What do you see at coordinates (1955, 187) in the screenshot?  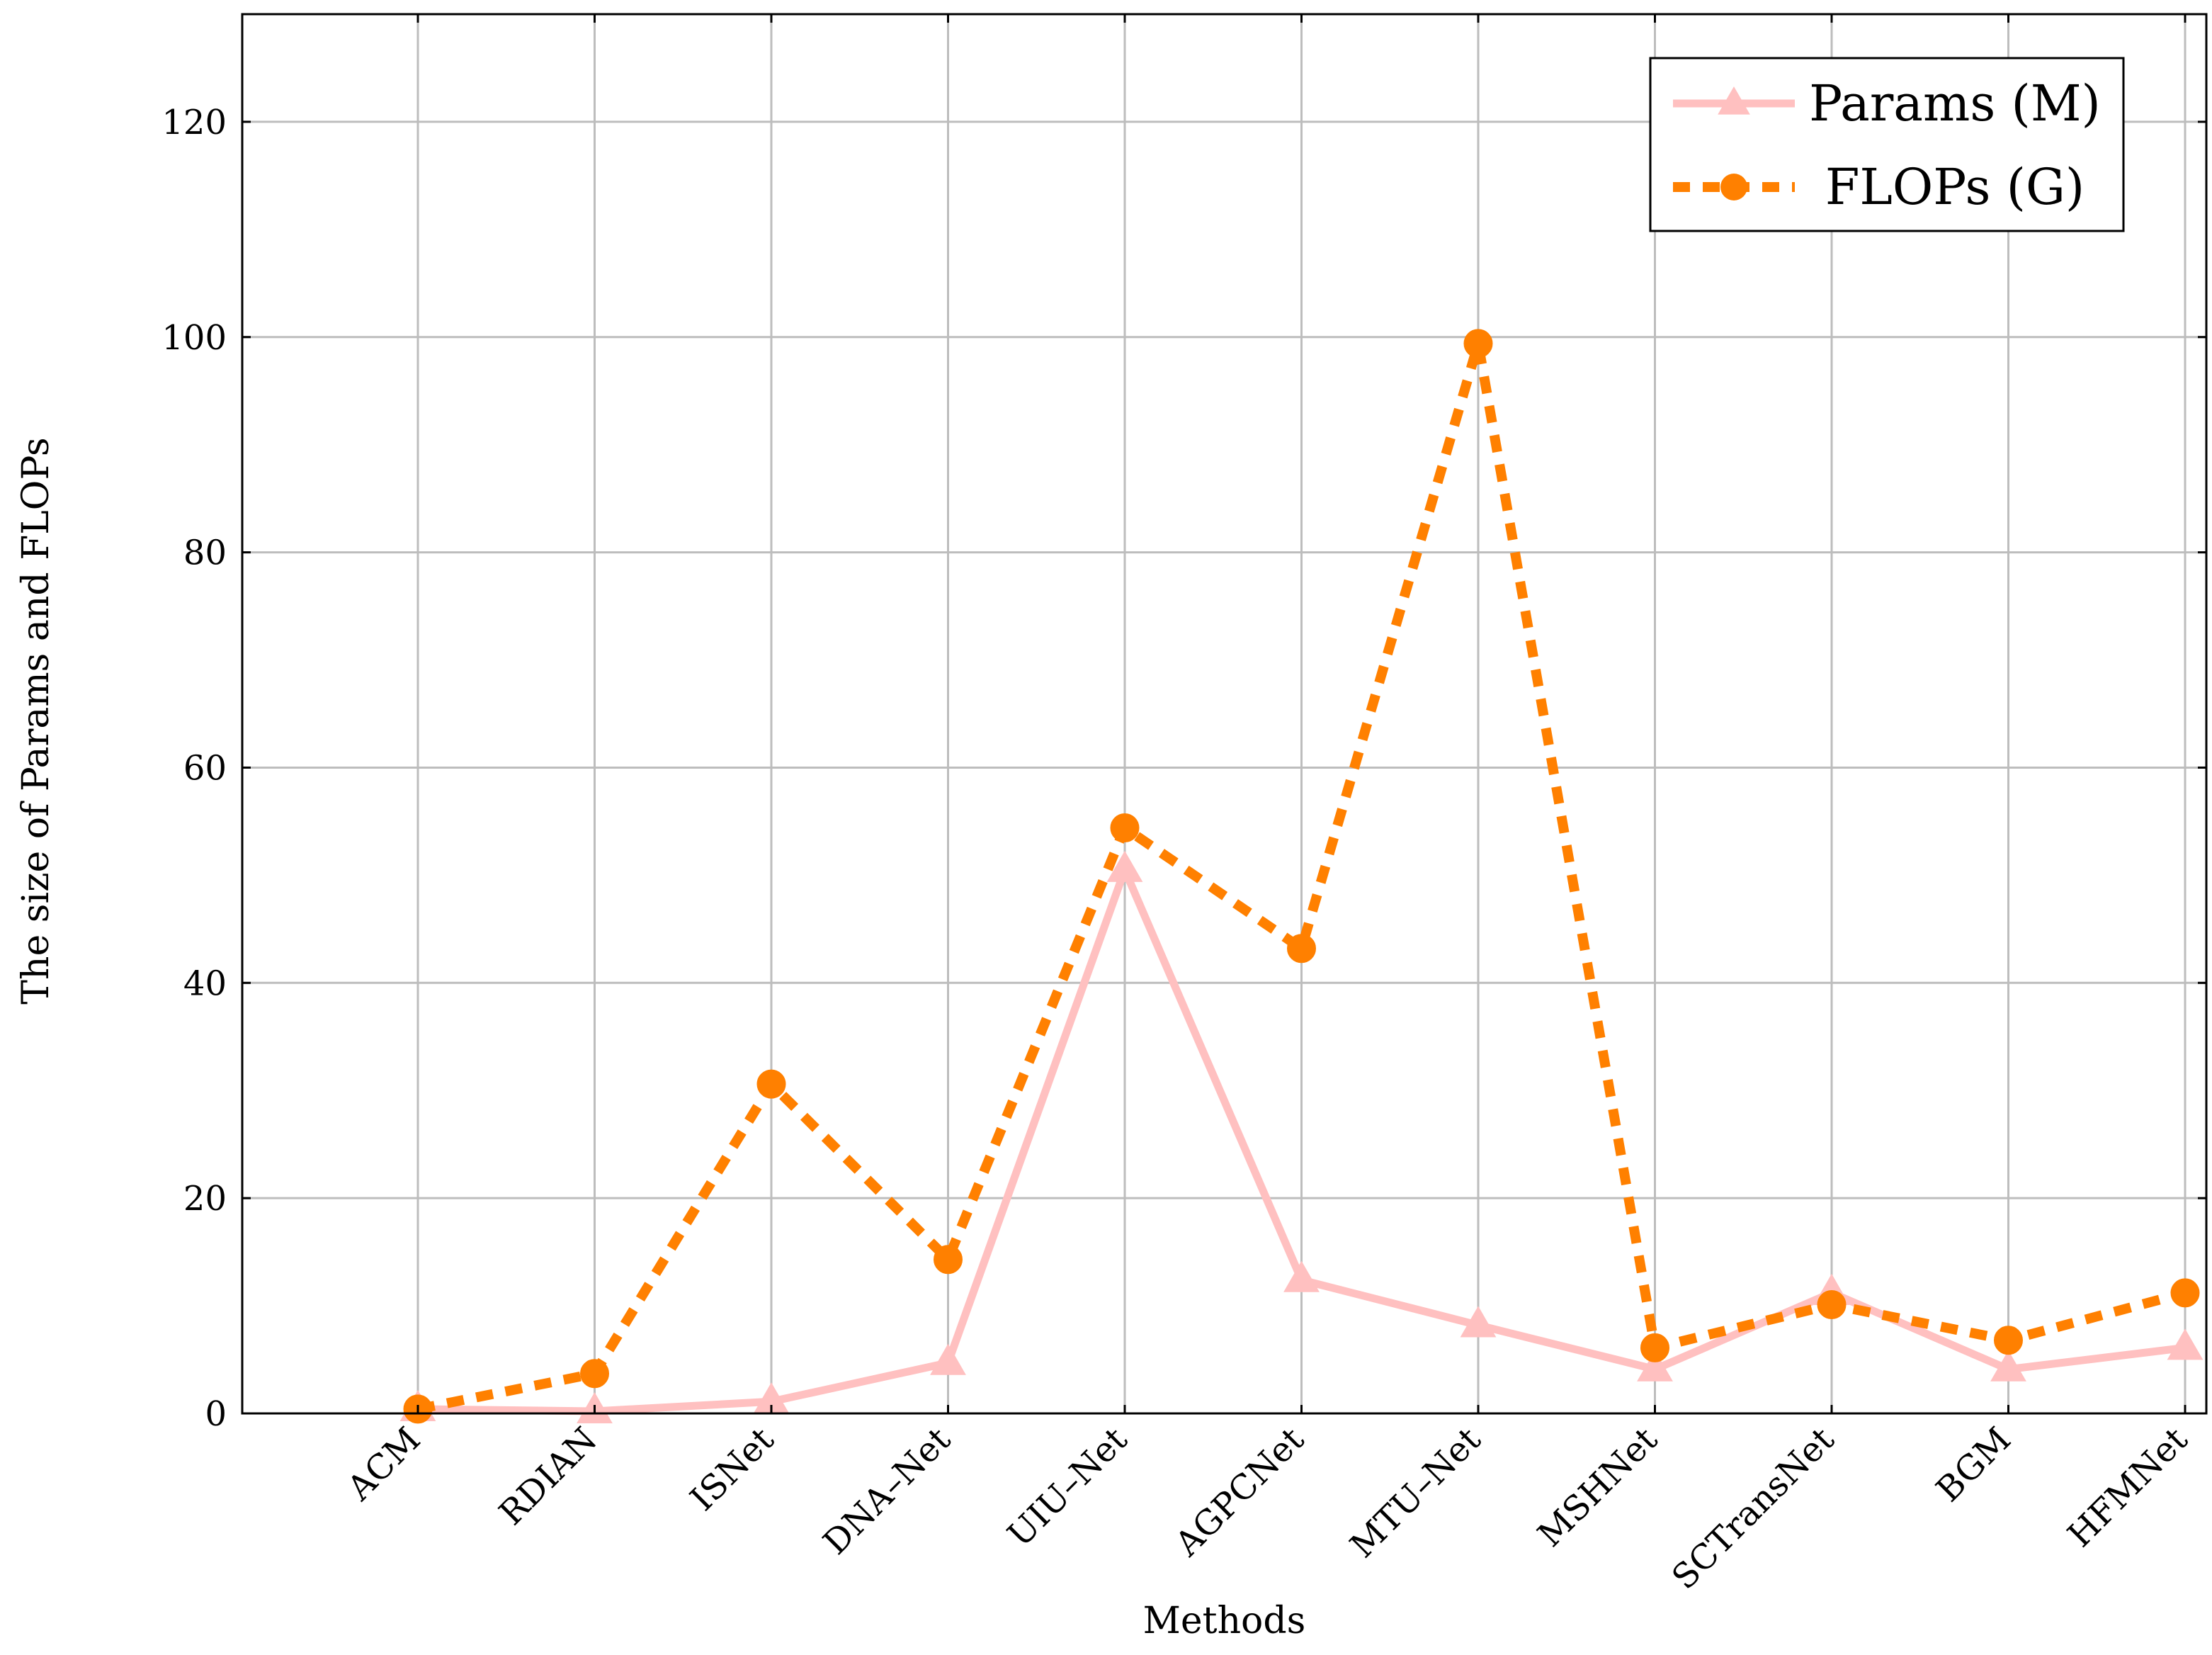 I see `legend-label: FLOPs (G)` at bounding box center [1955, 187].